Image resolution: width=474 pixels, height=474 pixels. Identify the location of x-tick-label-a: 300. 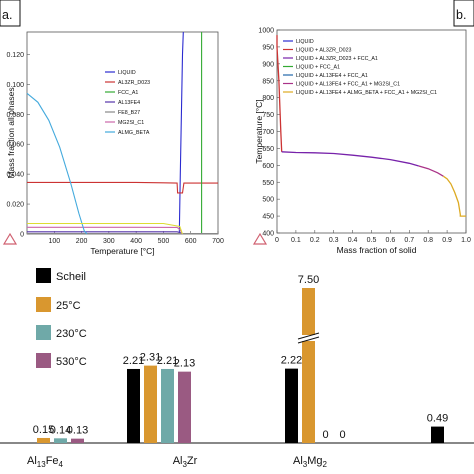
(109, 241).